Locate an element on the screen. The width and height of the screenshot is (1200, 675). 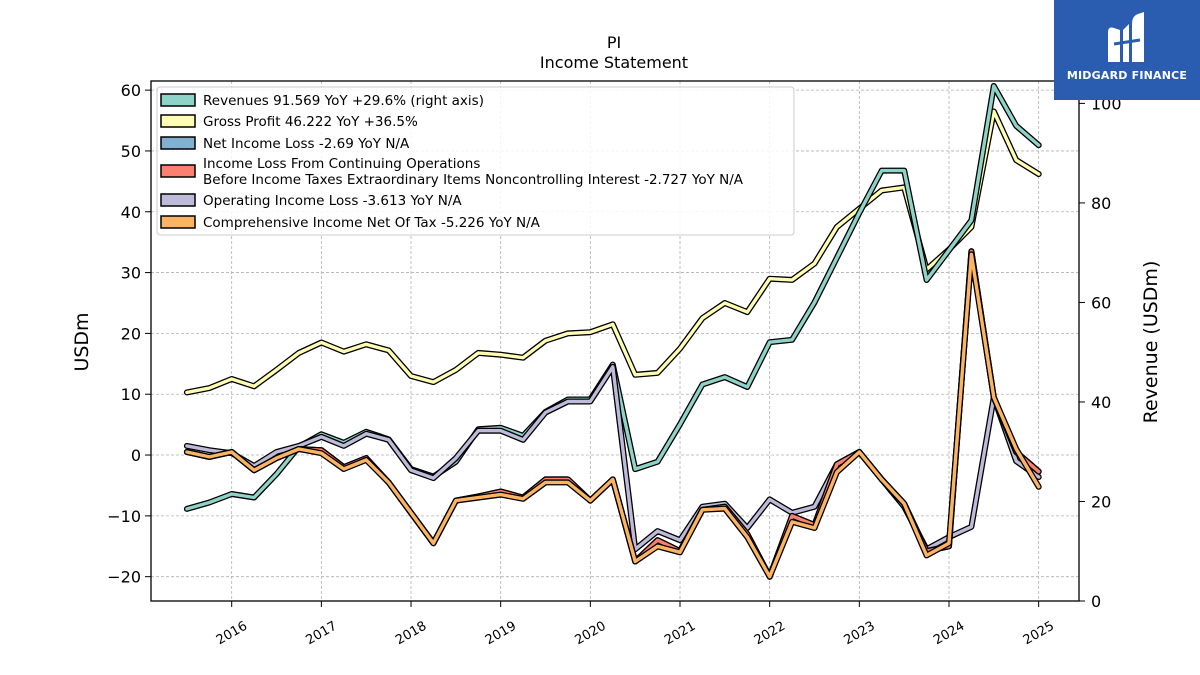
x-tick-label: 2017 is located at coordinates (322, 634).